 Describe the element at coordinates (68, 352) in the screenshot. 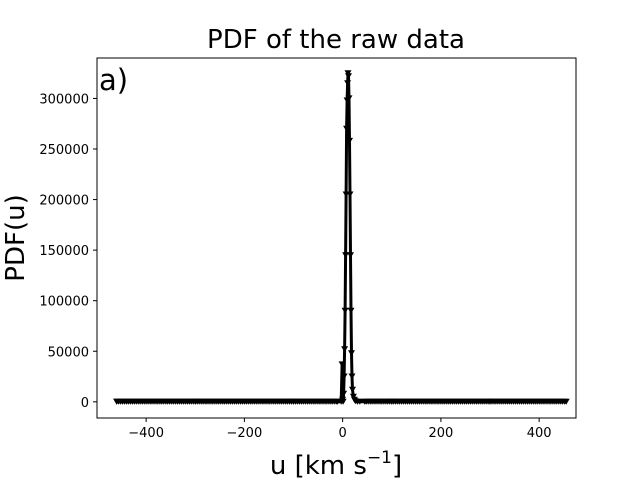

I see `y-tick-label: 50000` at that location.